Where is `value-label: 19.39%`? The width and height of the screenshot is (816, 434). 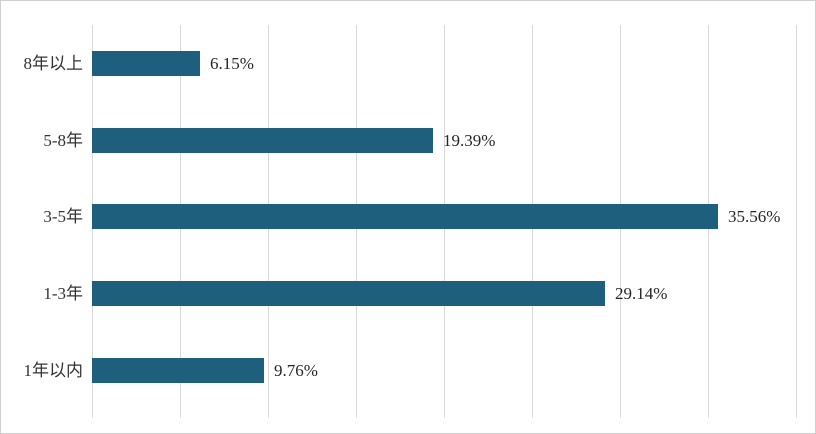
value-label: 19.39% is located at coordinates (469, 140).